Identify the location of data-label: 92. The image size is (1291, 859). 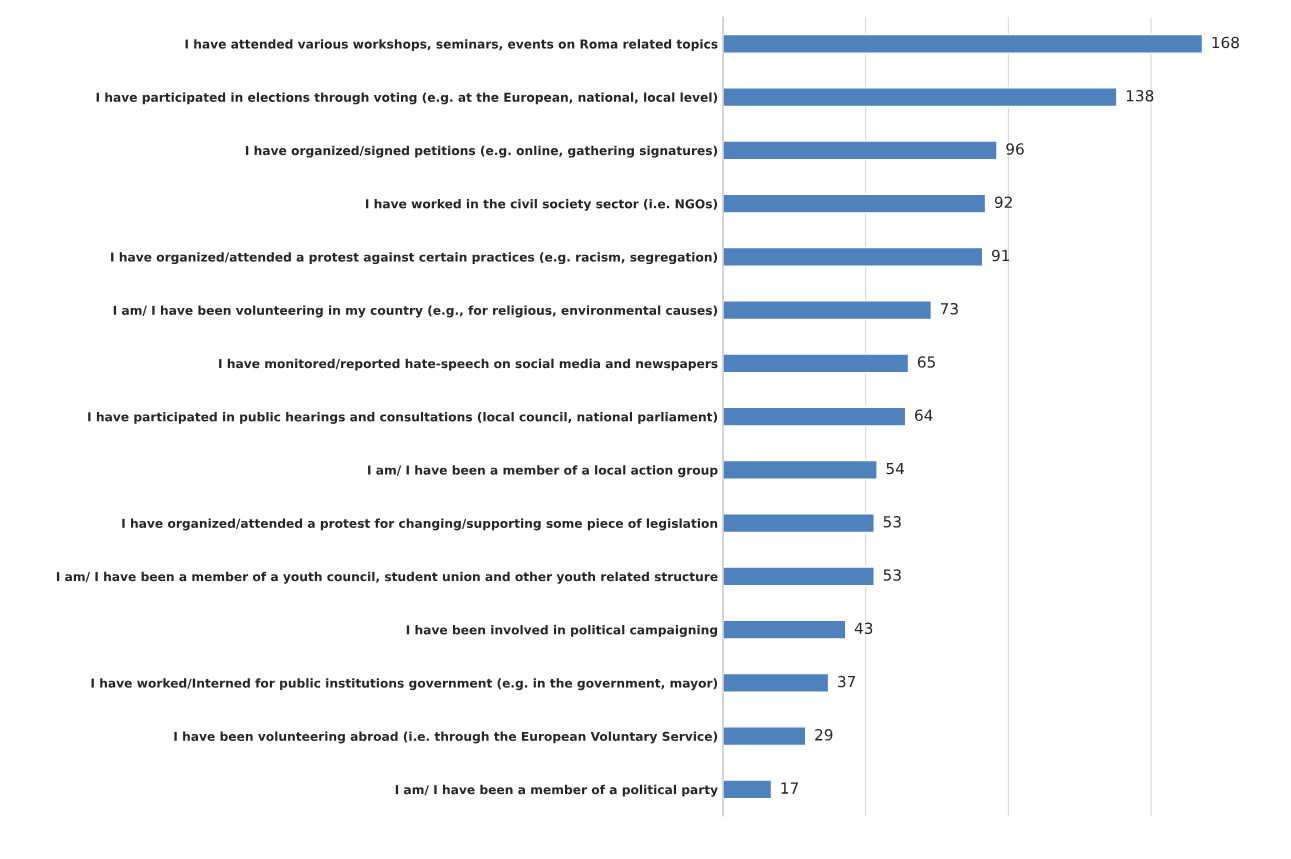
(1003, 202).